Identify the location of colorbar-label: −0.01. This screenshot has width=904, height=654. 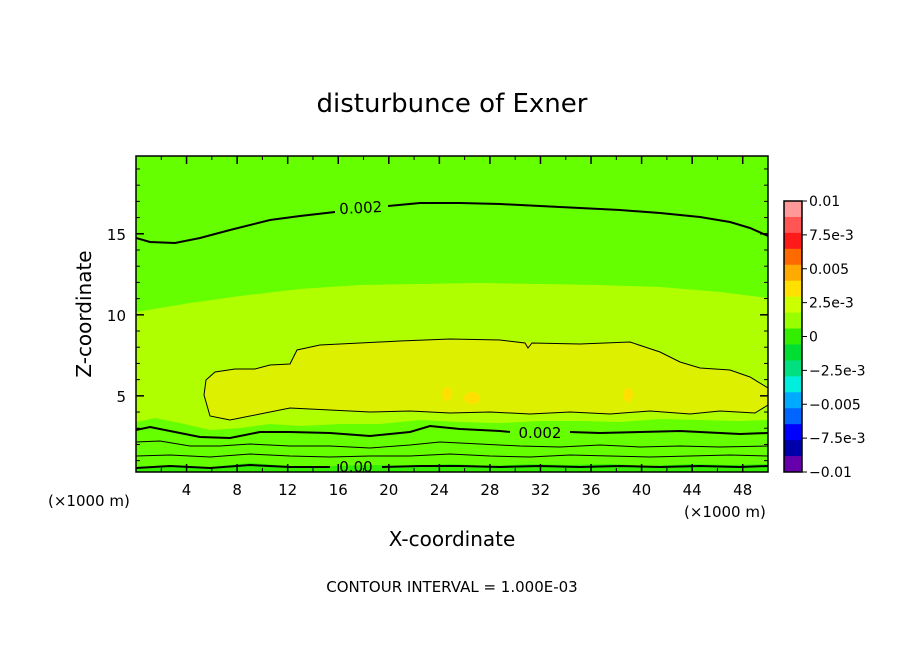
(830, 473).